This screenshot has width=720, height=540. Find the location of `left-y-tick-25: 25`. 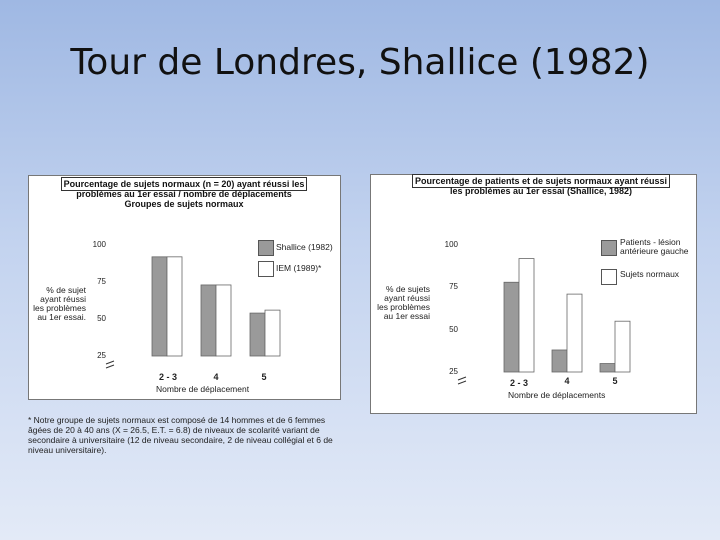

left-y-tick-25: 25 is located at coordinates (101, 355).